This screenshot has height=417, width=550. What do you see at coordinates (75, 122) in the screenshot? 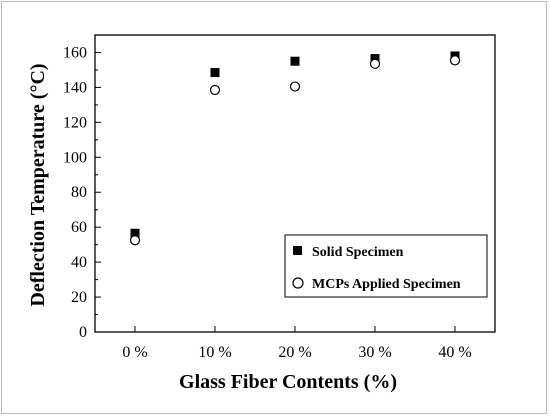
I see `y-tick-label: 120` at bounding box center [75, 122].